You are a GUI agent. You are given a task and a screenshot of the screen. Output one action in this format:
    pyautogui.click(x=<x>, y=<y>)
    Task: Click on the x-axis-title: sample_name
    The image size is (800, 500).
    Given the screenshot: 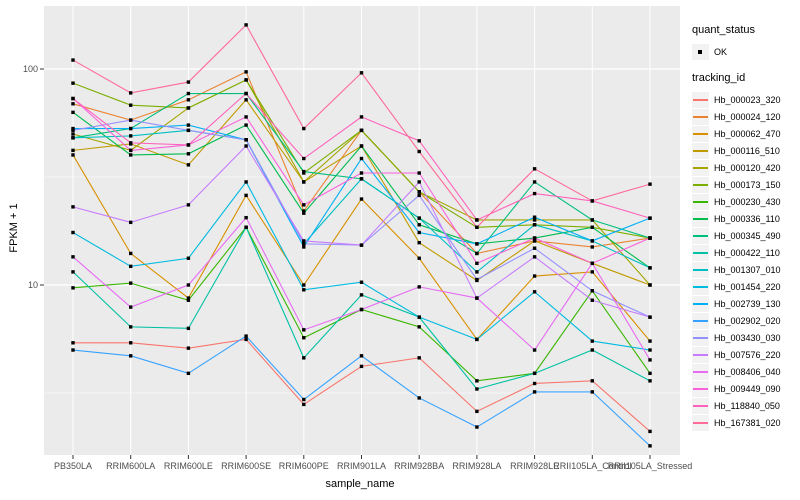 What is the action you would take?
    pyautogui.click(x=360, y=484)
    